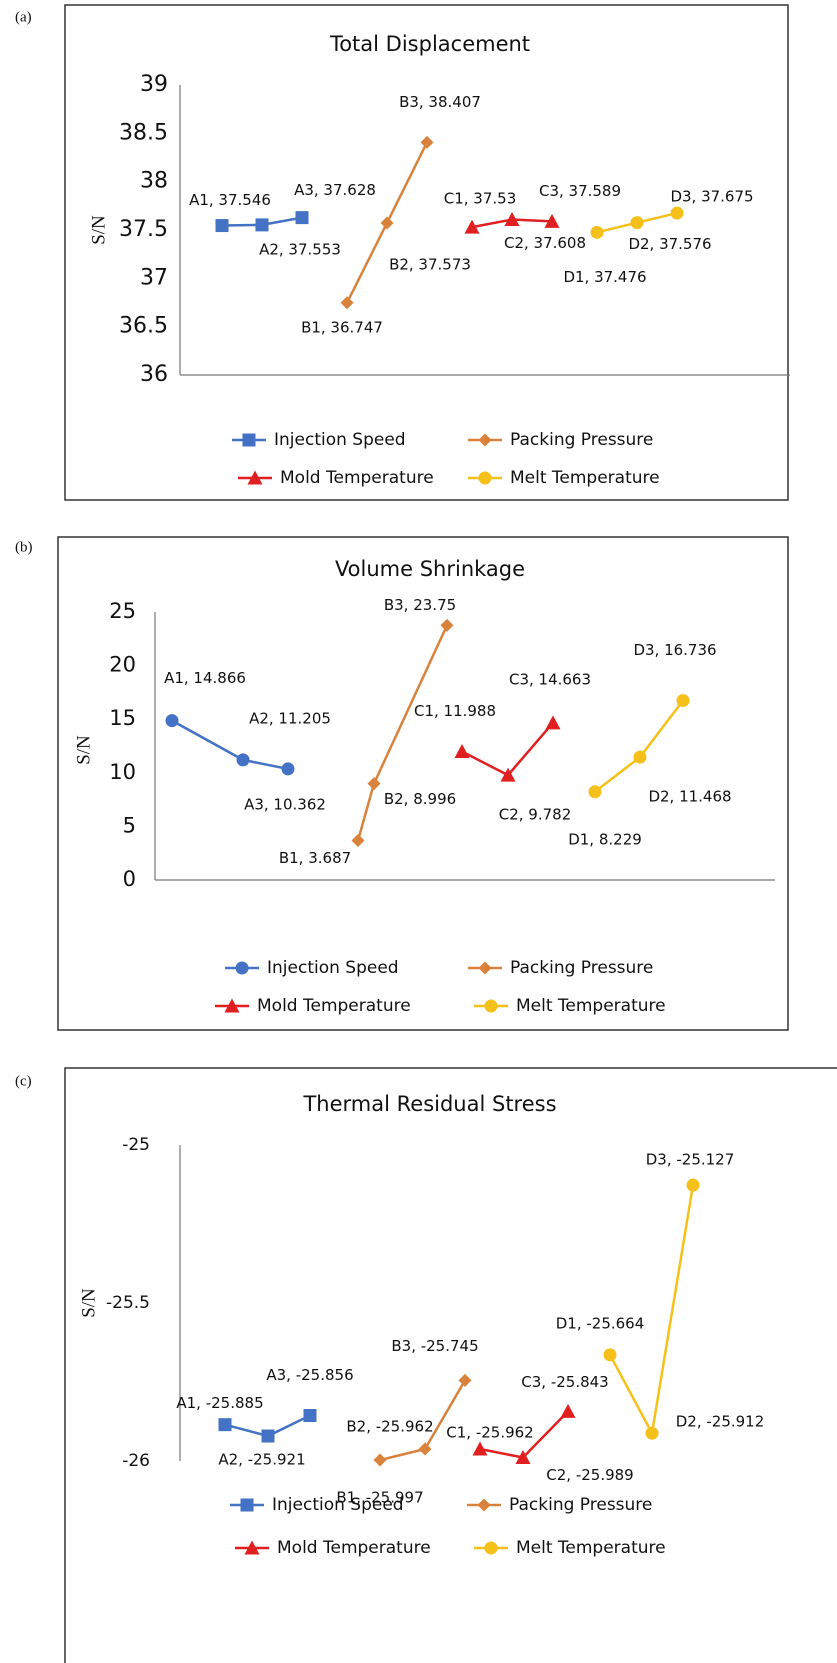  Describe the element at coordinates (535, 815) in the screenshot. I see `data-label: C2, 9.782` at that location.